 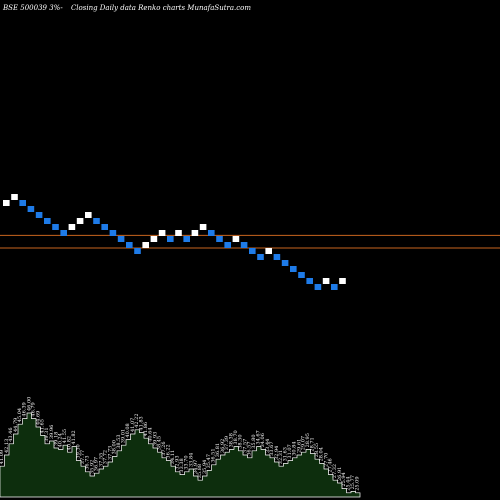 I want to click on volume-area-path, so click(x=180, y=455).